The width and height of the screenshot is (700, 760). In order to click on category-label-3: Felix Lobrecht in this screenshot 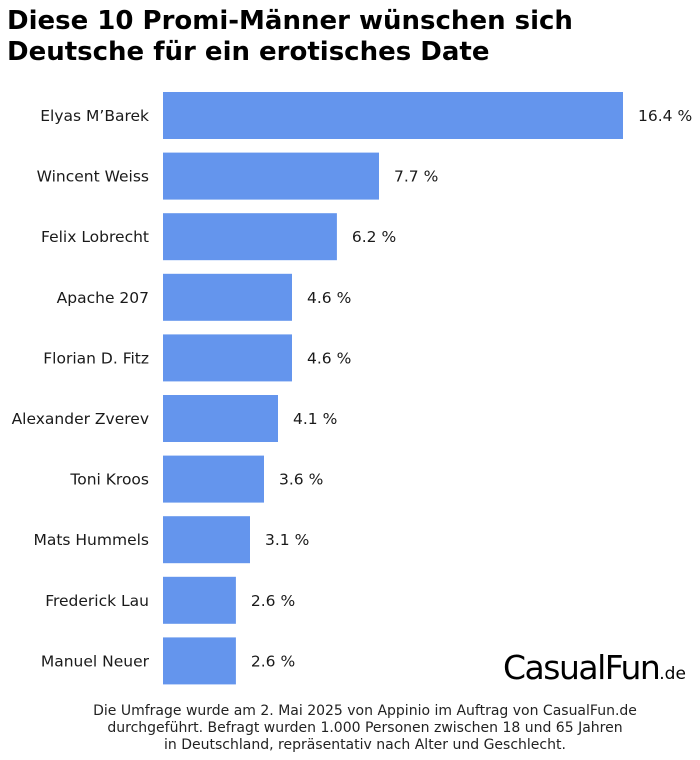, I will do `click(95, 237)`.